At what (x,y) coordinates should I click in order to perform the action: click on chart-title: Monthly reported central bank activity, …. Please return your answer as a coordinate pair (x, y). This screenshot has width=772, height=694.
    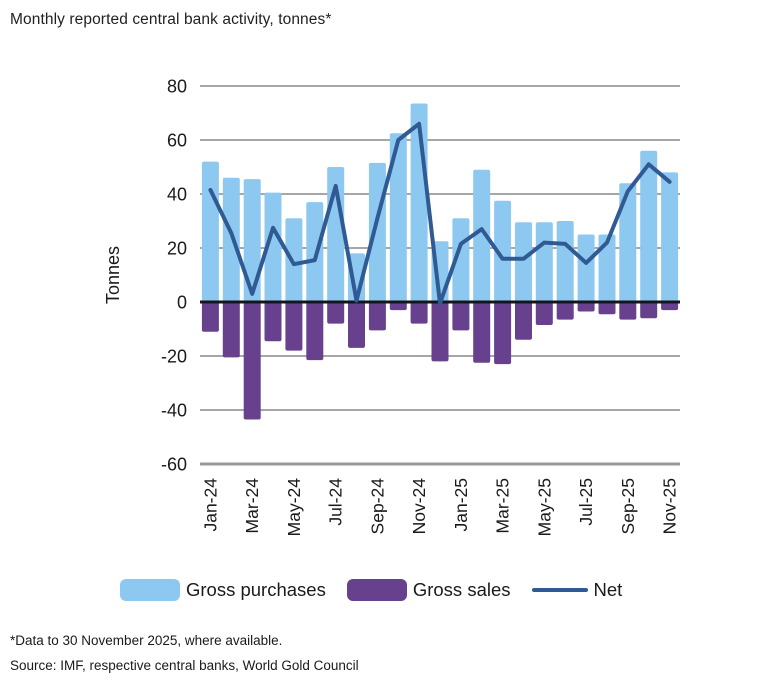
    Looking at the image, I should click on (171, 19).